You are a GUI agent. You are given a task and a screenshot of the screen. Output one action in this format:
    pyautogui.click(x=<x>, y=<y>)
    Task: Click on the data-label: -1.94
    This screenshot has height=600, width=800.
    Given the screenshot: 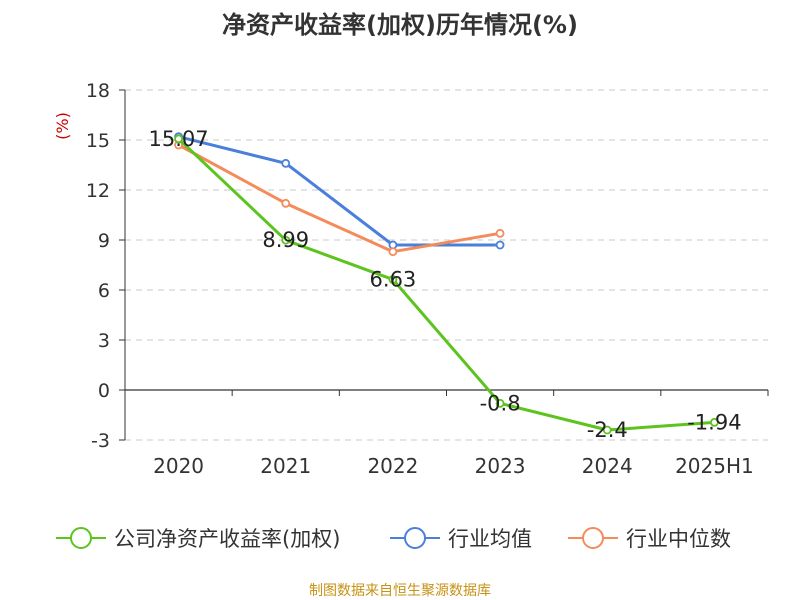 What is the action you would take?
    pyautogui.click(x=714, y=422)
    